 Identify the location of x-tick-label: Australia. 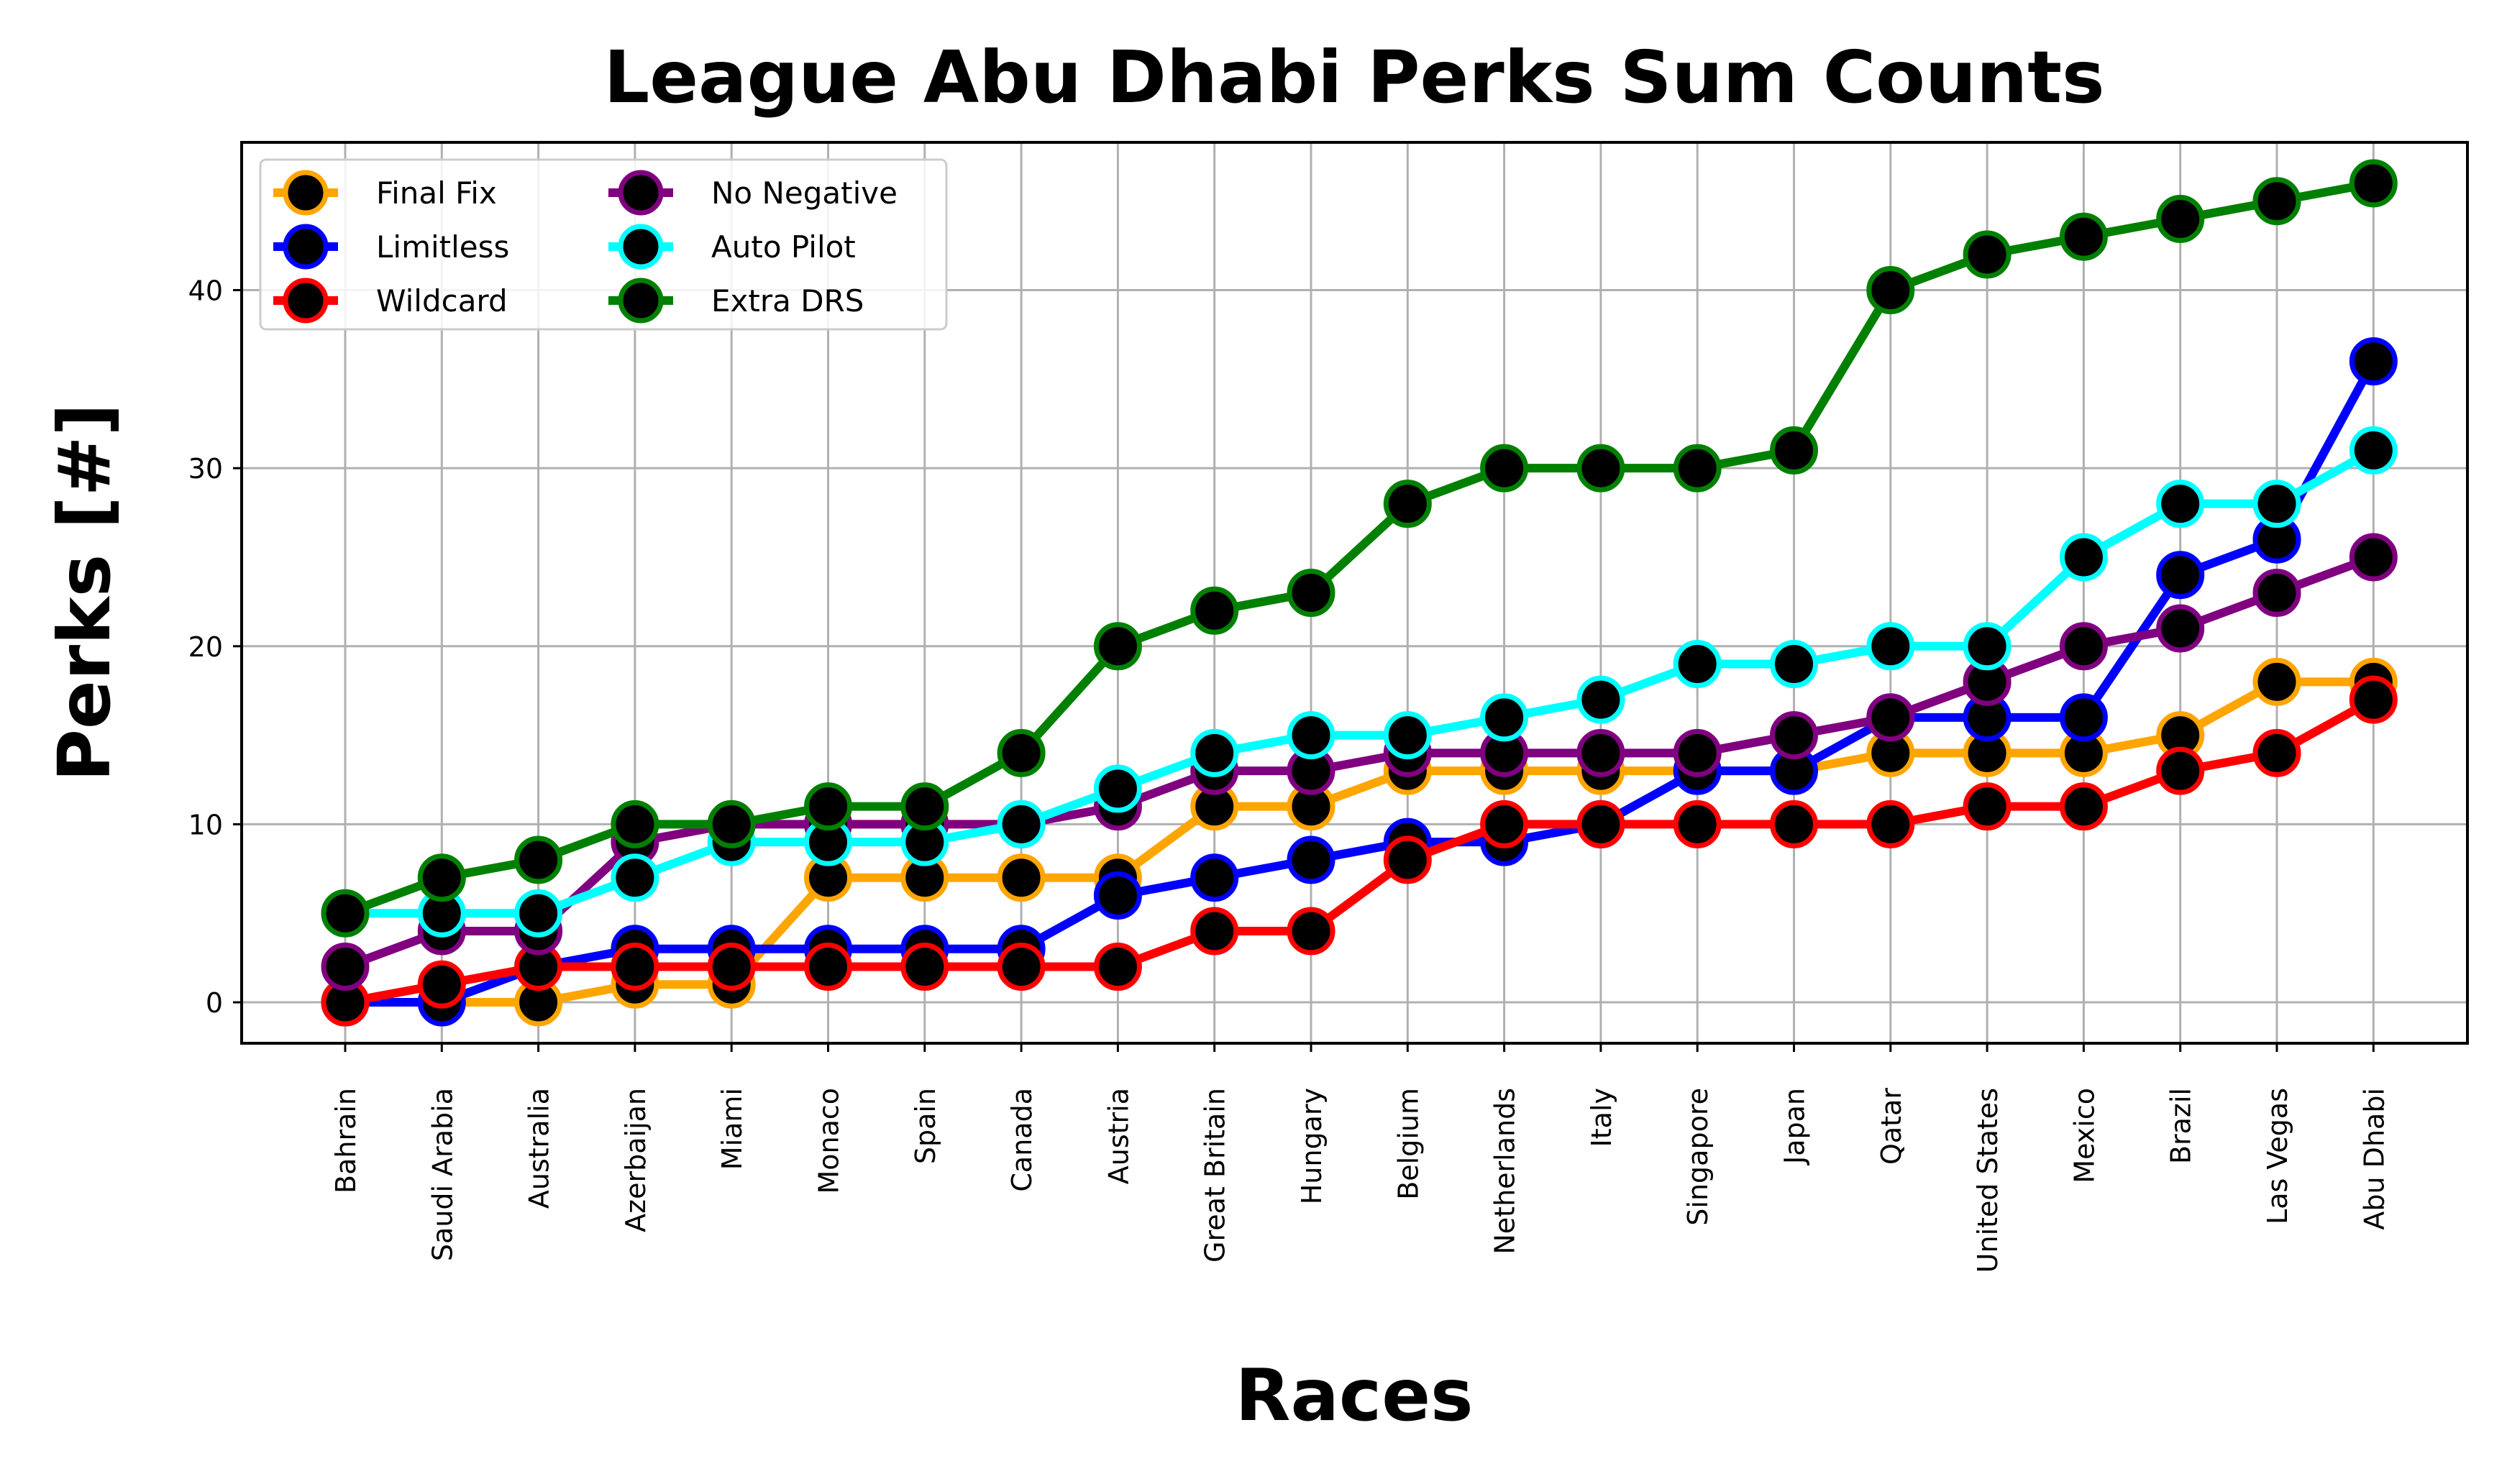
(539, 1148).